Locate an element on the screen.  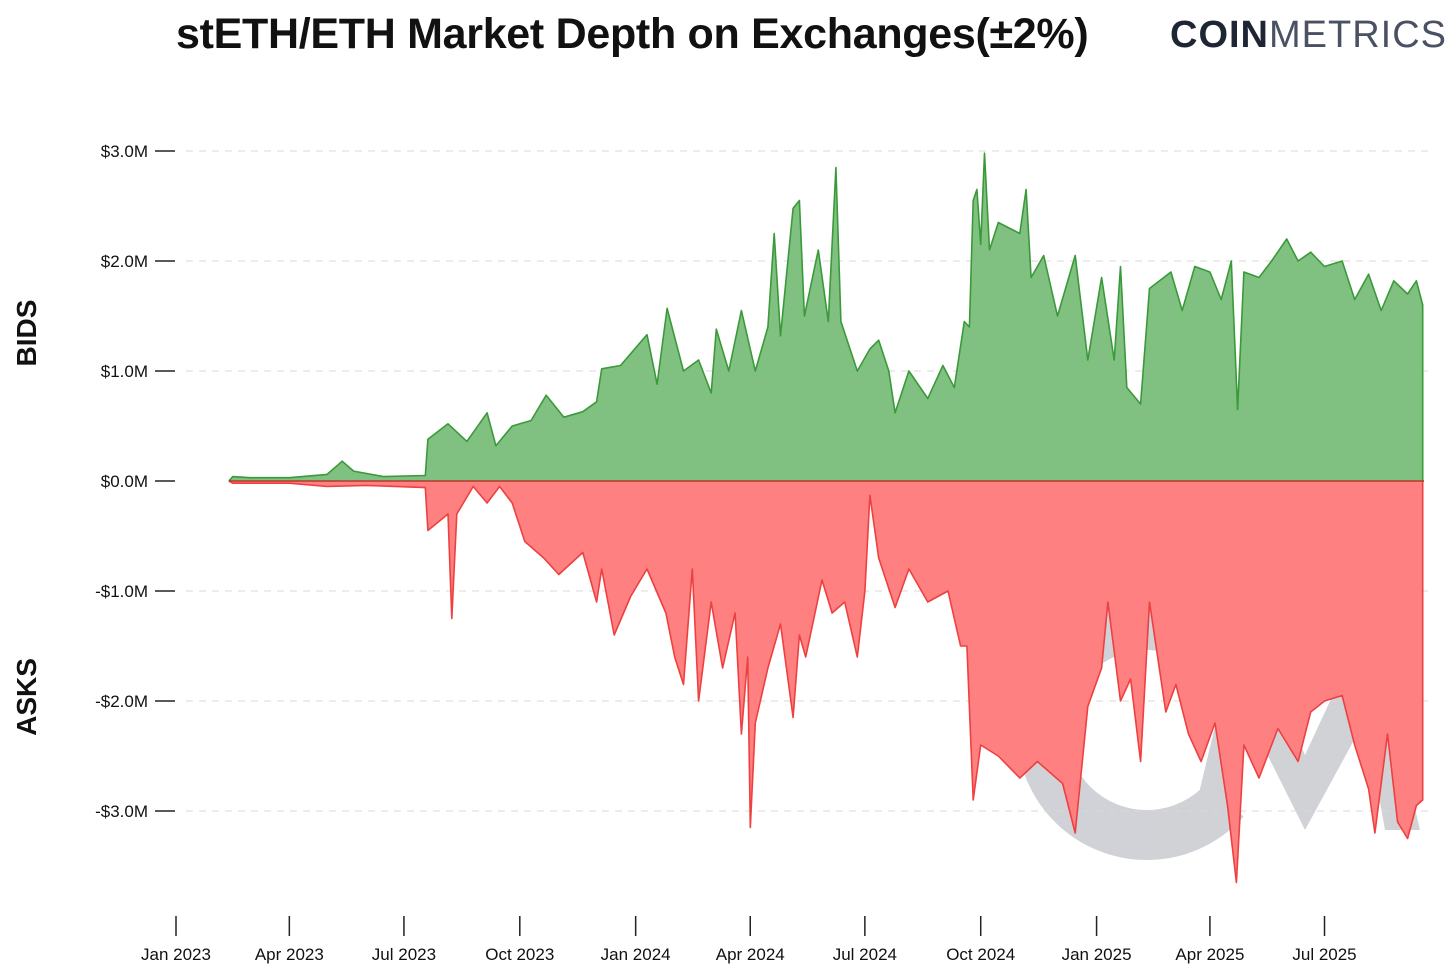
x-tick-label-6: Jul 2024 is located at coordinates (865, 954).